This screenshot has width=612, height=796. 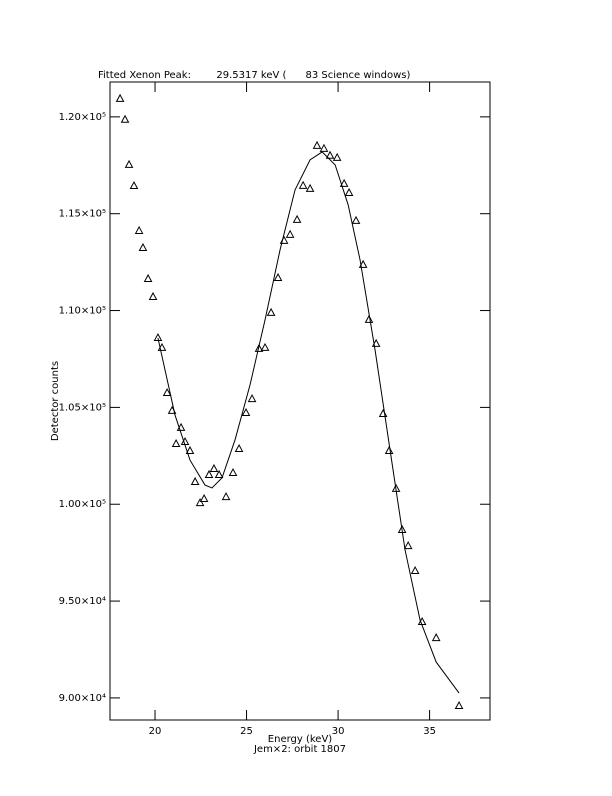 What do you see at coordinates (82, 407) in the screenshot?
I see `y-tick-label: 1.05×10⁵` at bounding box center [82, 407].